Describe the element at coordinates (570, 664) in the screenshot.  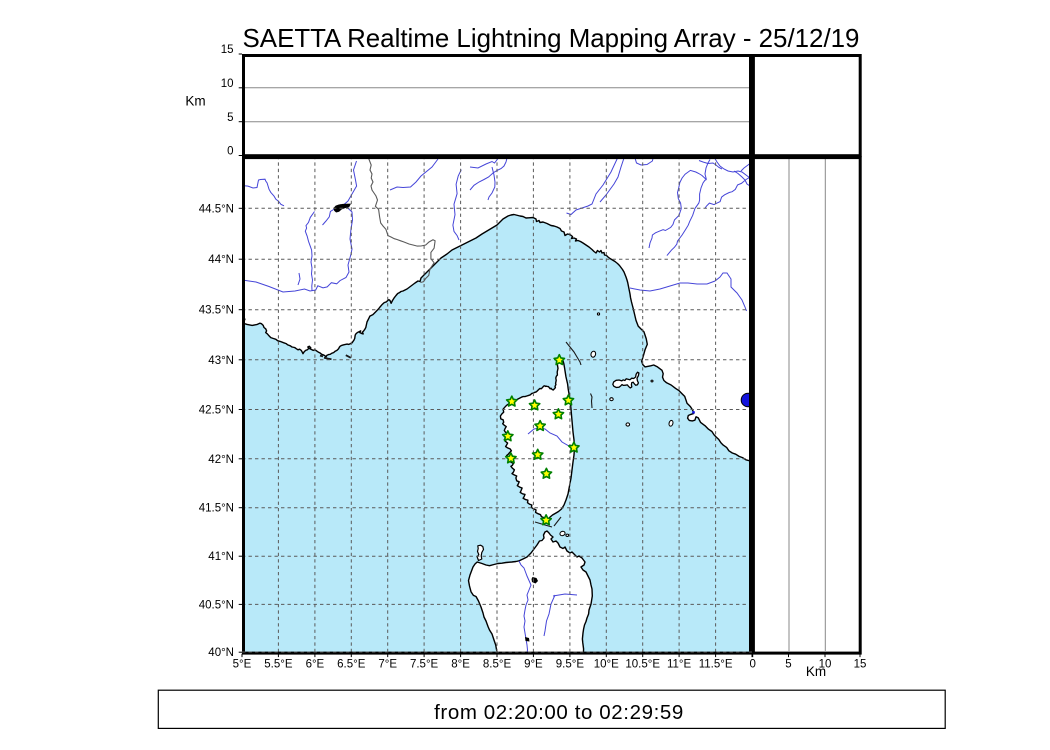
I see `svg-text: 9.5°E` at that location.